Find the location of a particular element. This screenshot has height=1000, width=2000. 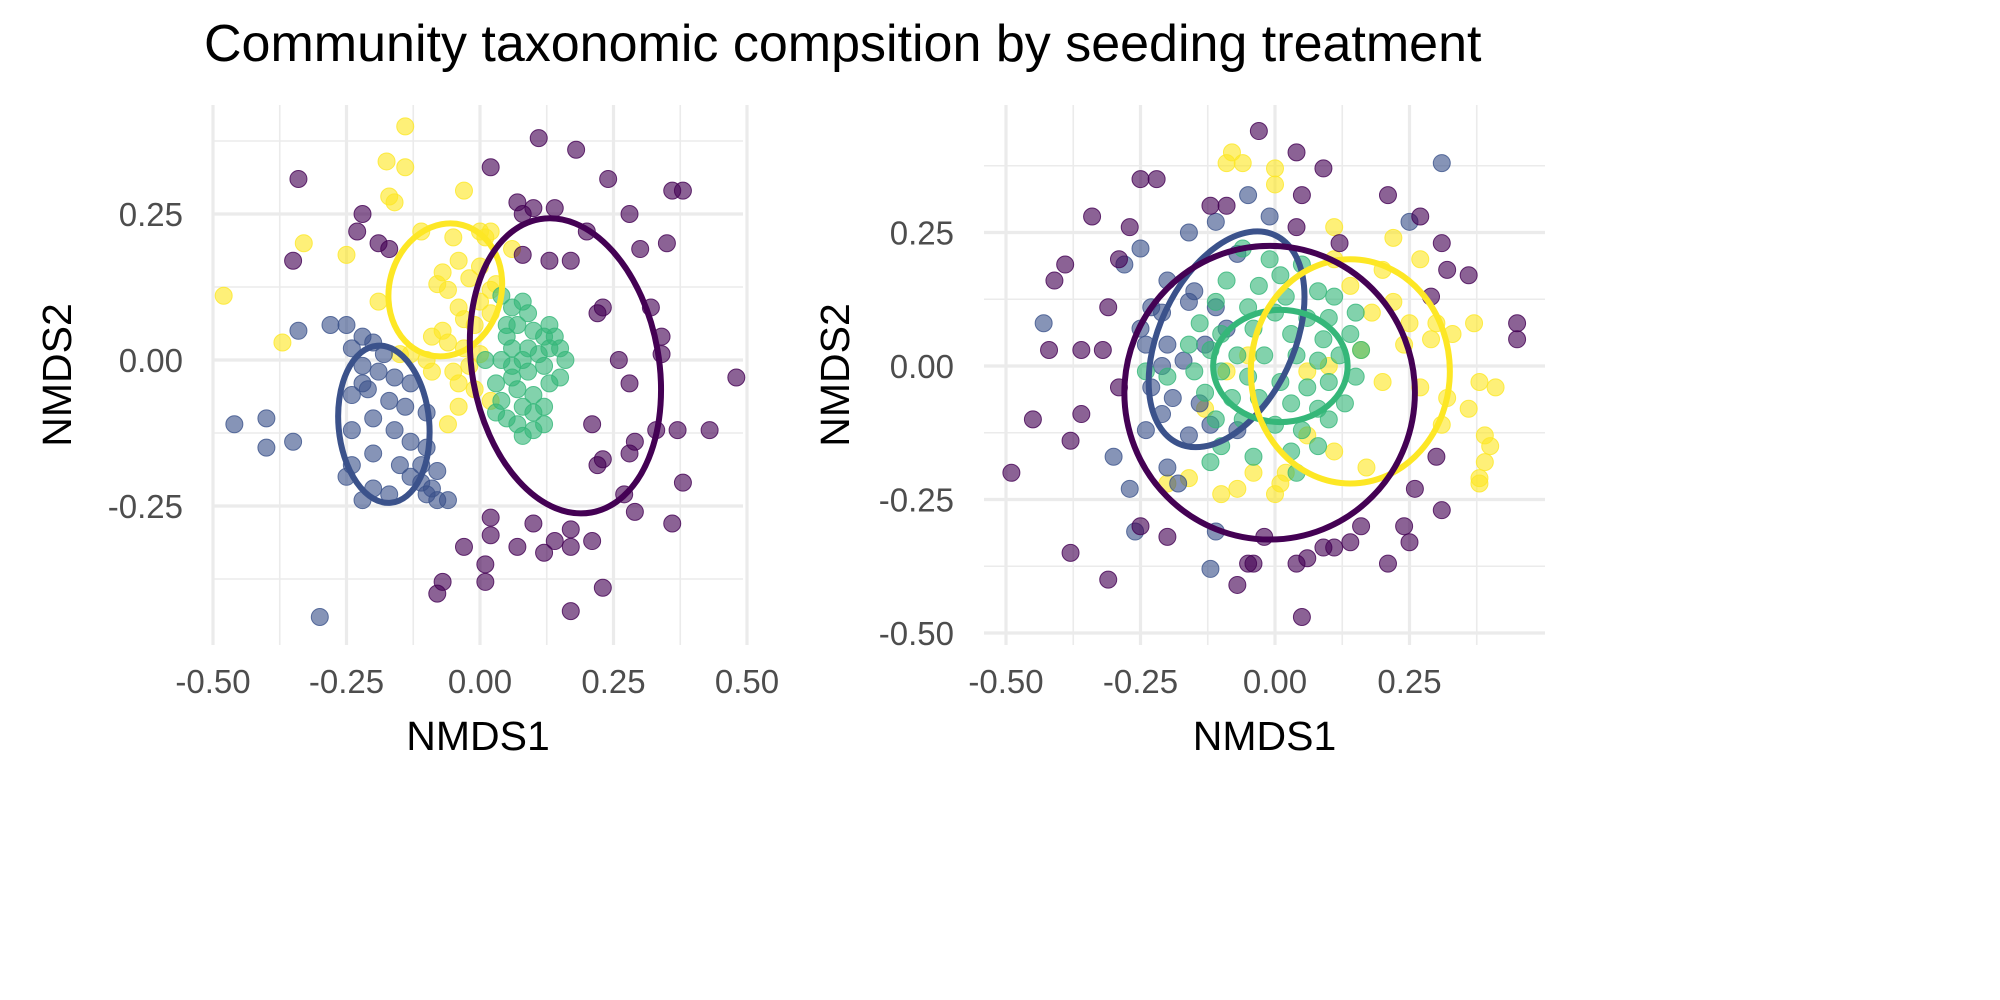

x-axis-title: NMDS1 is located at coordinates (478, 736).